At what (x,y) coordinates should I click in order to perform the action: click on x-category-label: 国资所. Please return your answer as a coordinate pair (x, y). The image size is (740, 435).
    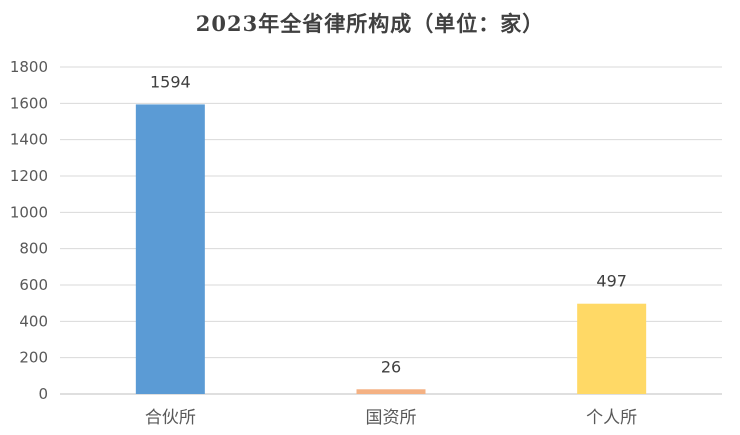
    Looking at the image, I should click on (391, 418).